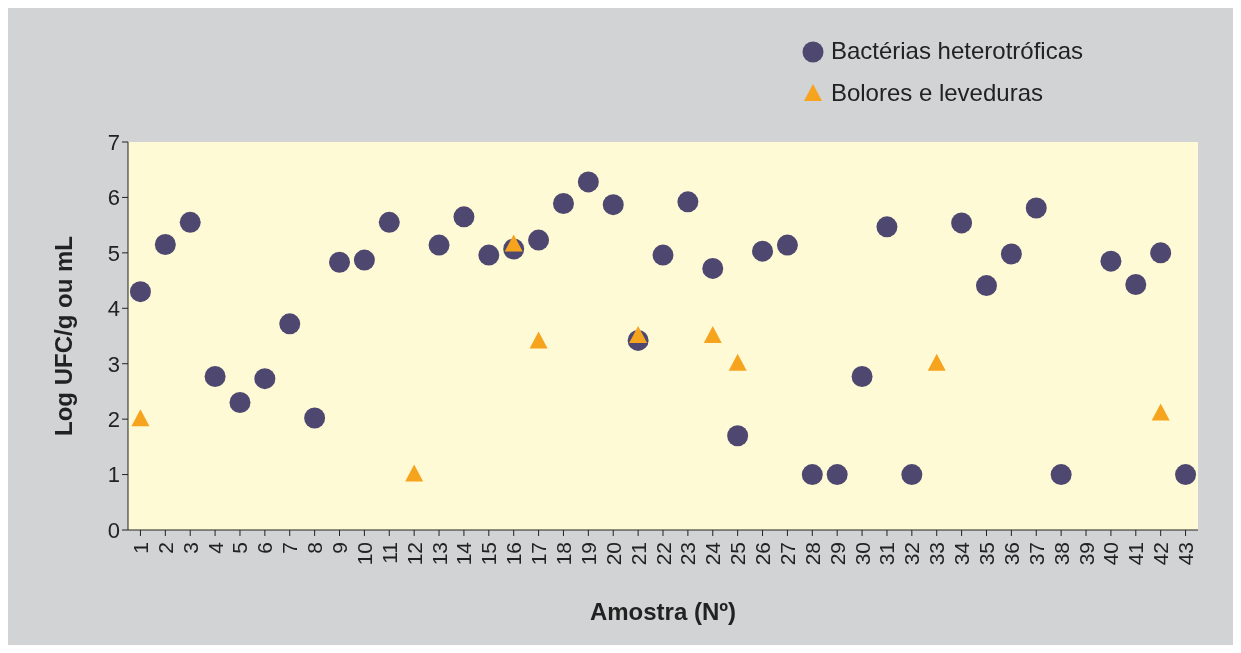 This screenshot has height=653, width=1241. What do you see at coordinates (1136, 554) in the screenshot?
I see `x-tick-label: 41` at bounding box center [1136, 554].